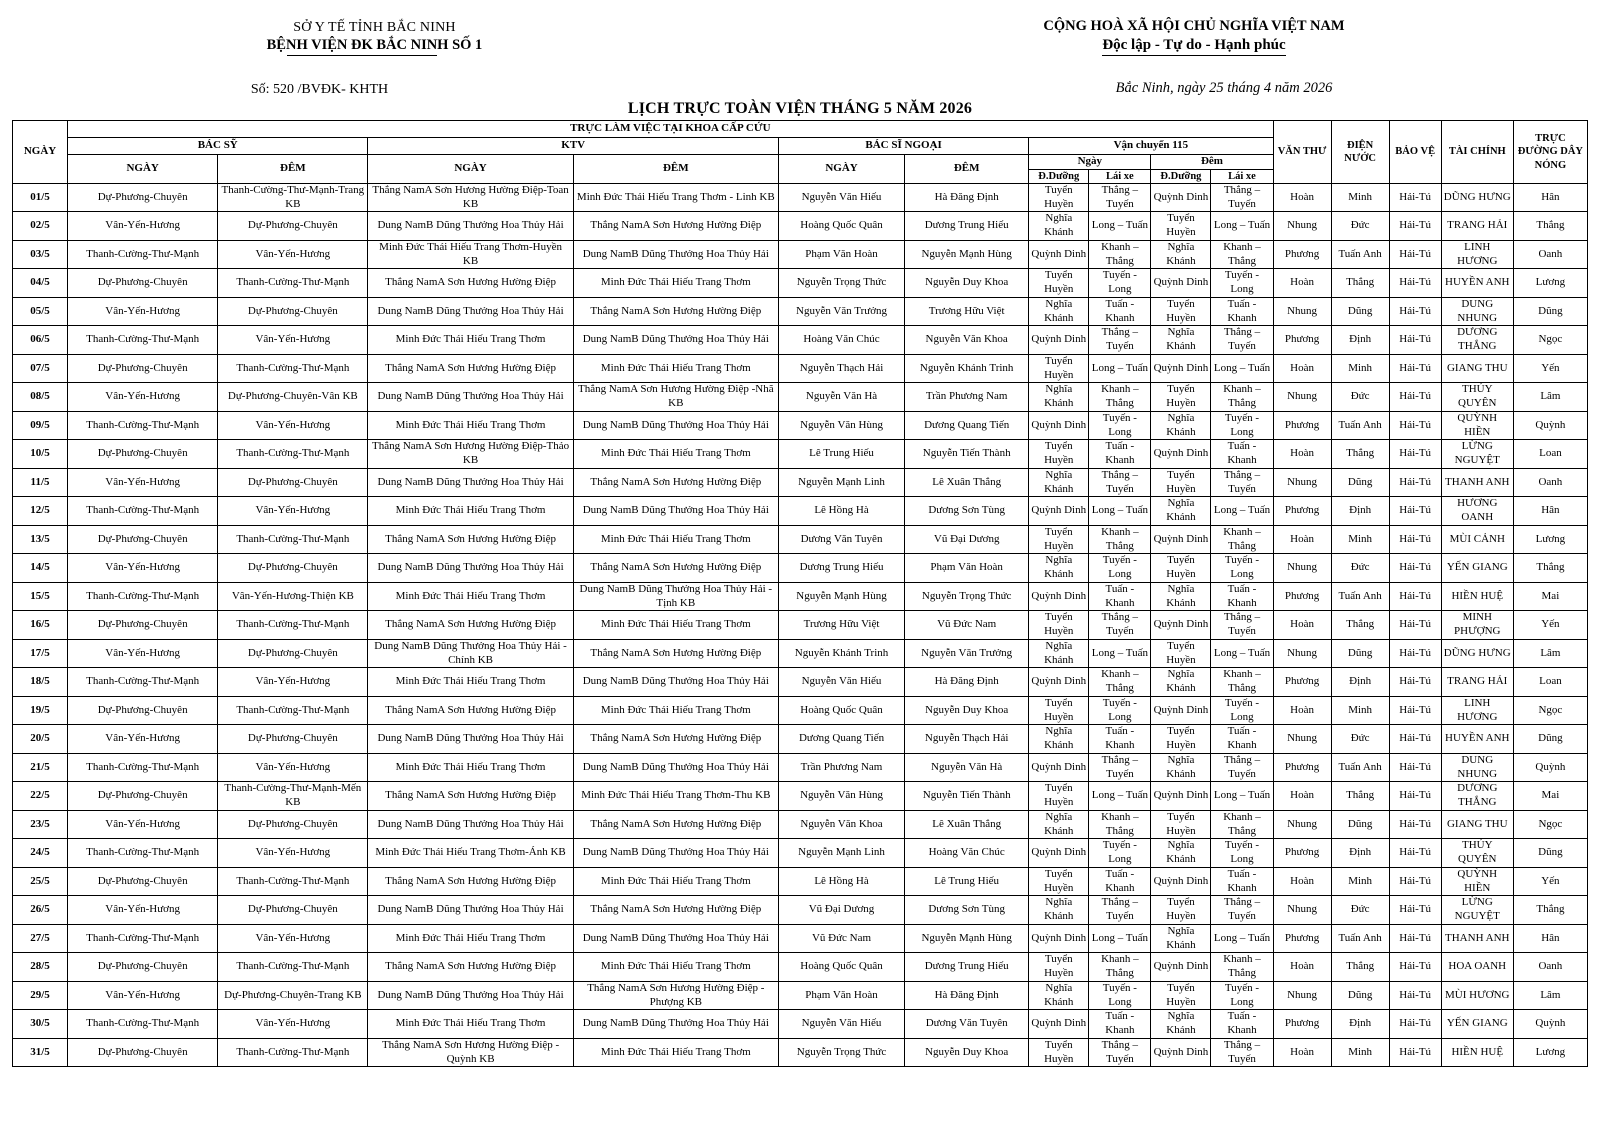  What do you see at coordinates (967, 311) in the screenshot?
I see `cell-ngoai-dem: Trương Hữu Việt` at bounding box center [967, 311].